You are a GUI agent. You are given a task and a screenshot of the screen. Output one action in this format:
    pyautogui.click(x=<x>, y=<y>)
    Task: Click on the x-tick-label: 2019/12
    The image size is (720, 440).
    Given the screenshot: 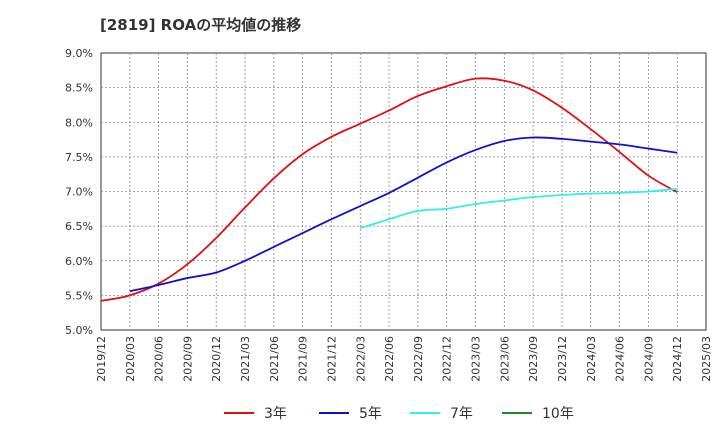 What is the action you would take?
    pyautogui.click(x=101, y=359)
    